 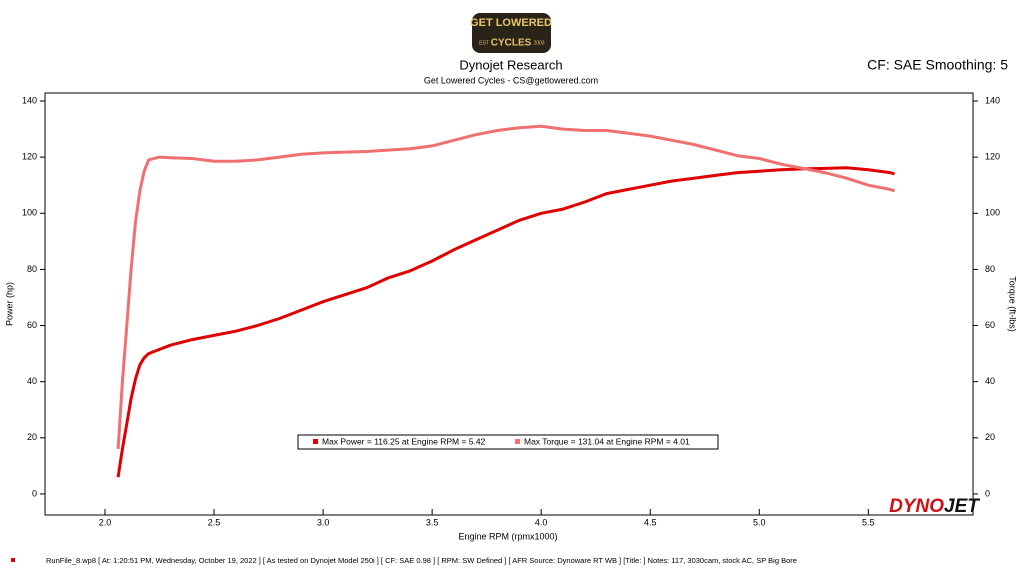 I want to click on settings-text: CF: SAE Smoothing: 5, so click(x=937, y=65).